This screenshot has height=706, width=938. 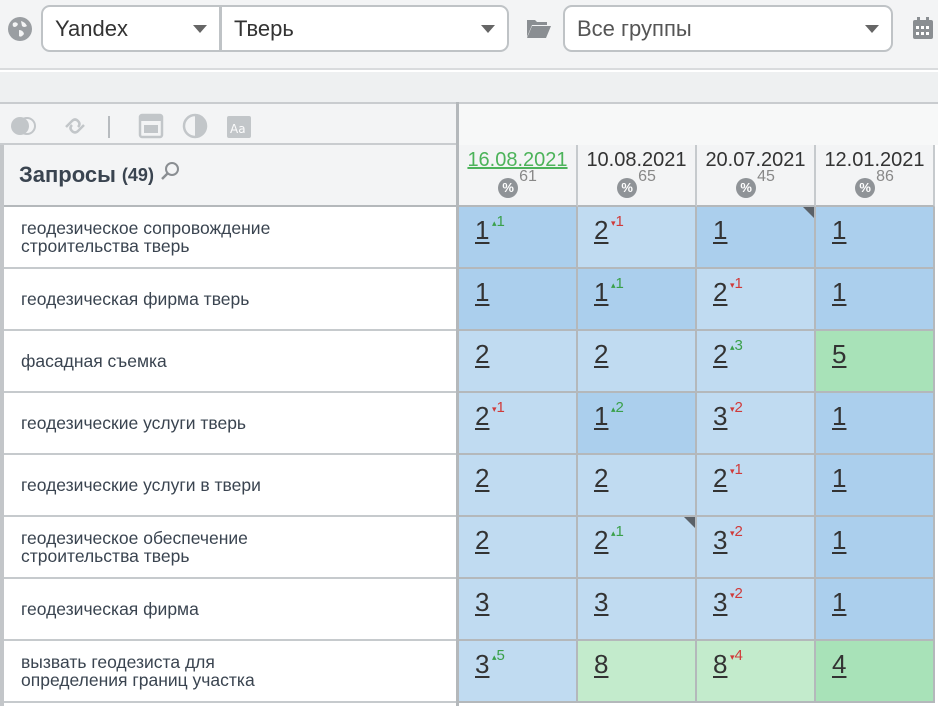 I want to click on position-cell: 4, so click(x=875, y=672).